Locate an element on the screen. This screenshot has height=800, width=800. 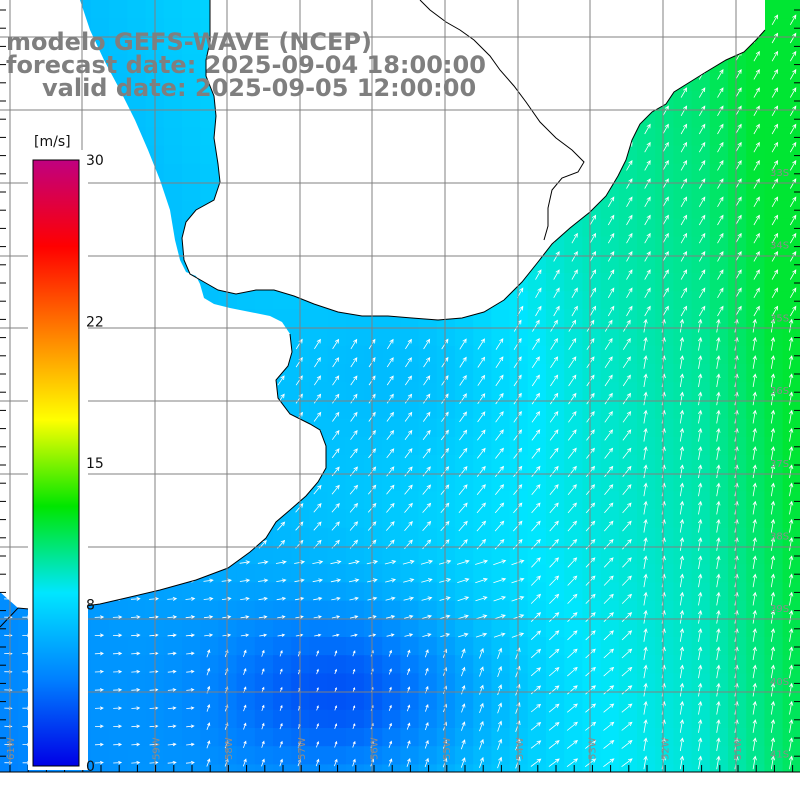
longitude-label: 53W is located at coordinates (593, 748).